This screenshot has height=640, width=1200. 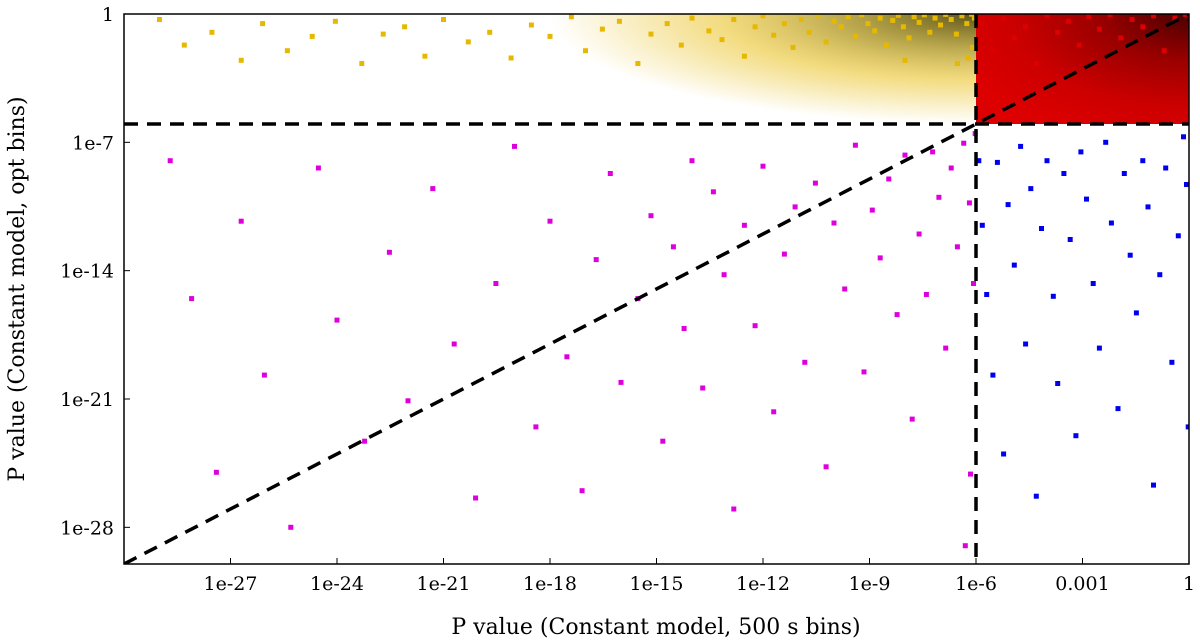 I want to click on y-tick-label: 1e-21, so click(x=87, y=400).